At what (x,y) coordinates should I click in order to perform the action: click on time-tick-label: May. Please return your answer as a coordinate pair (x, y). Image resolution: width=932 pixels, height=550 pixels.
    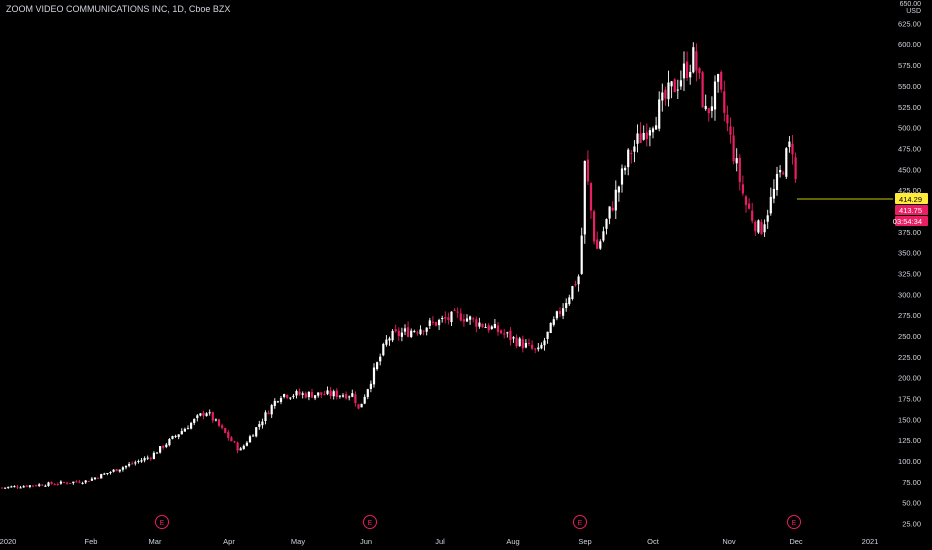
    Looking at the image, I should click on (298, 541).